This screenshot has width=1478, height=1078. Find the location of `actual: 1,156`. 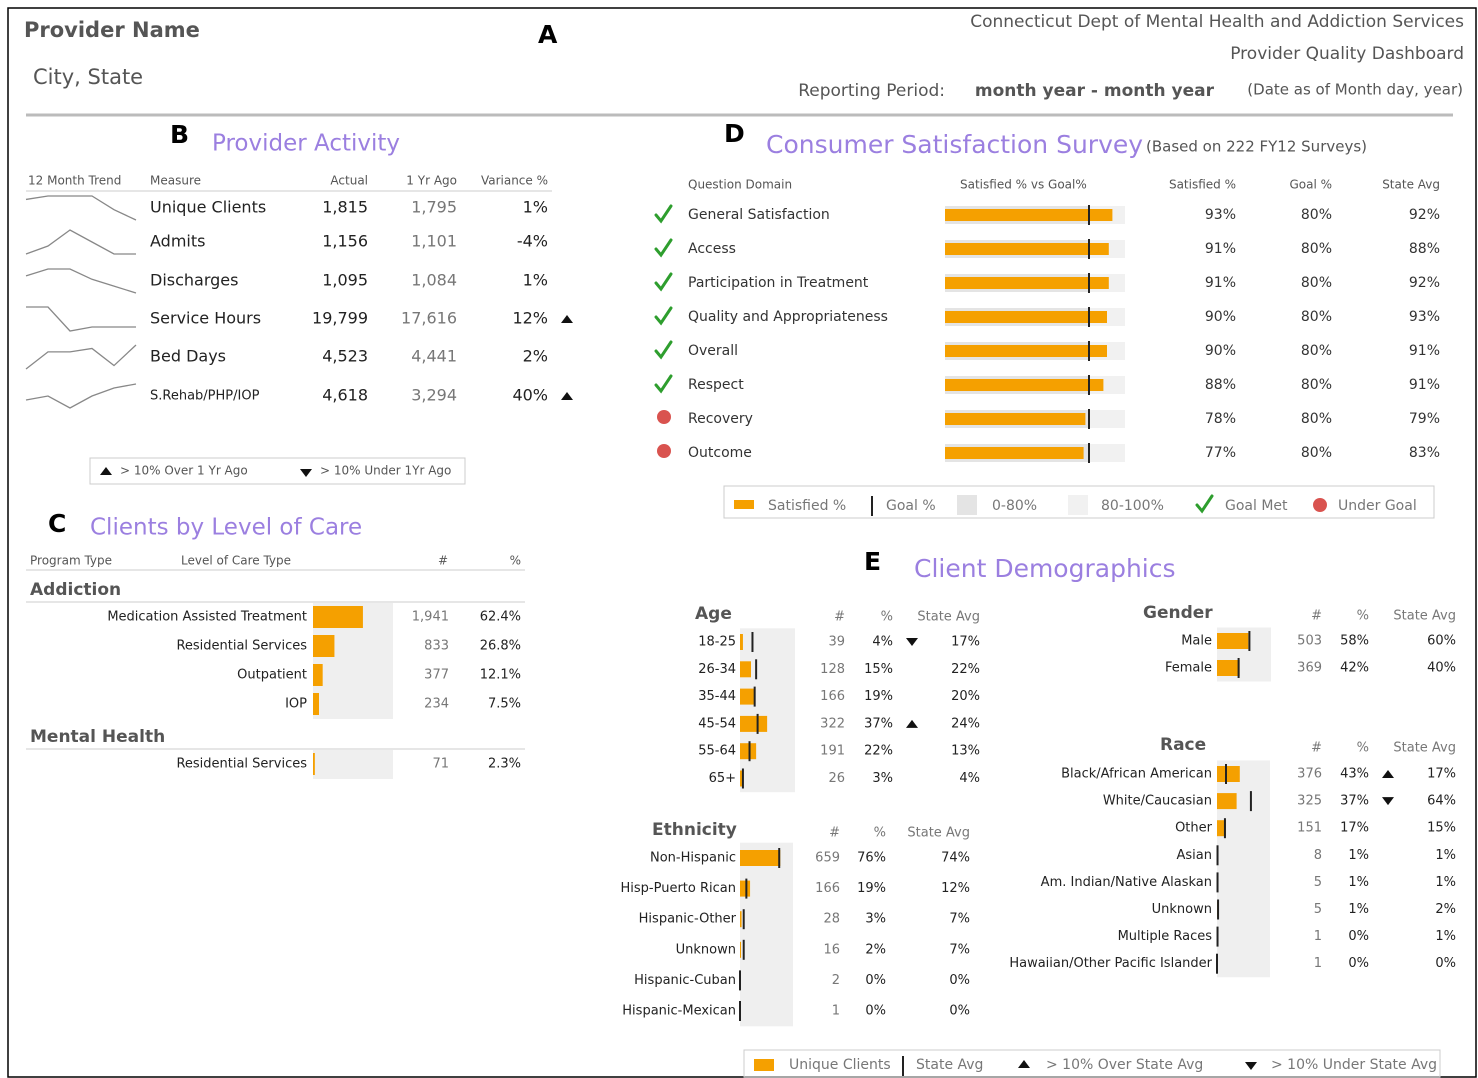

actual: 1,156 is located at coordinates (345, 241).